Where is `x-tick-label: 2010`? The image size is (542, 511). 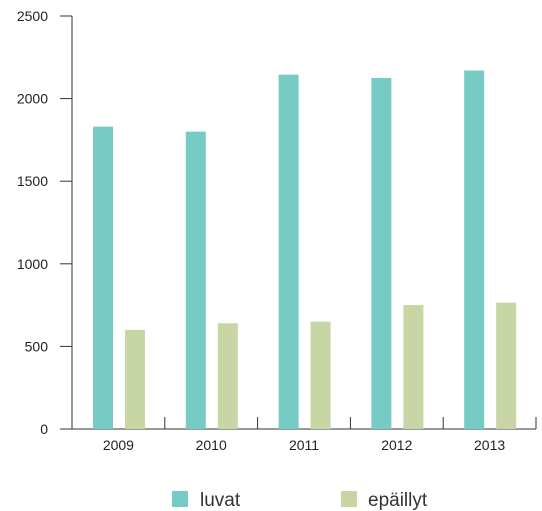
x-tick-label: 2010 is located at coordinates (211, 445).